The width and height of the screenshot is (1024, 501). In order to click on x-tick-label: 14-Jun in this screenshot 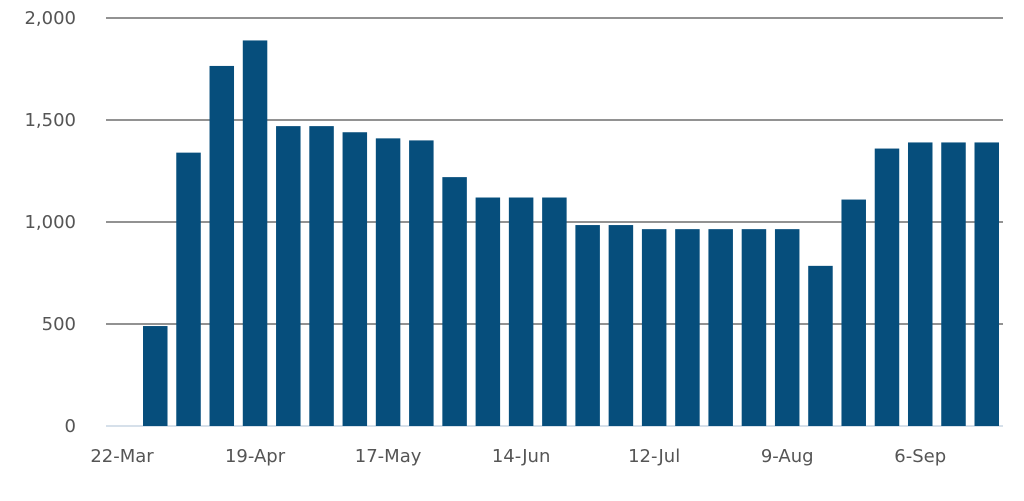, I will do `click(521, 456)`.